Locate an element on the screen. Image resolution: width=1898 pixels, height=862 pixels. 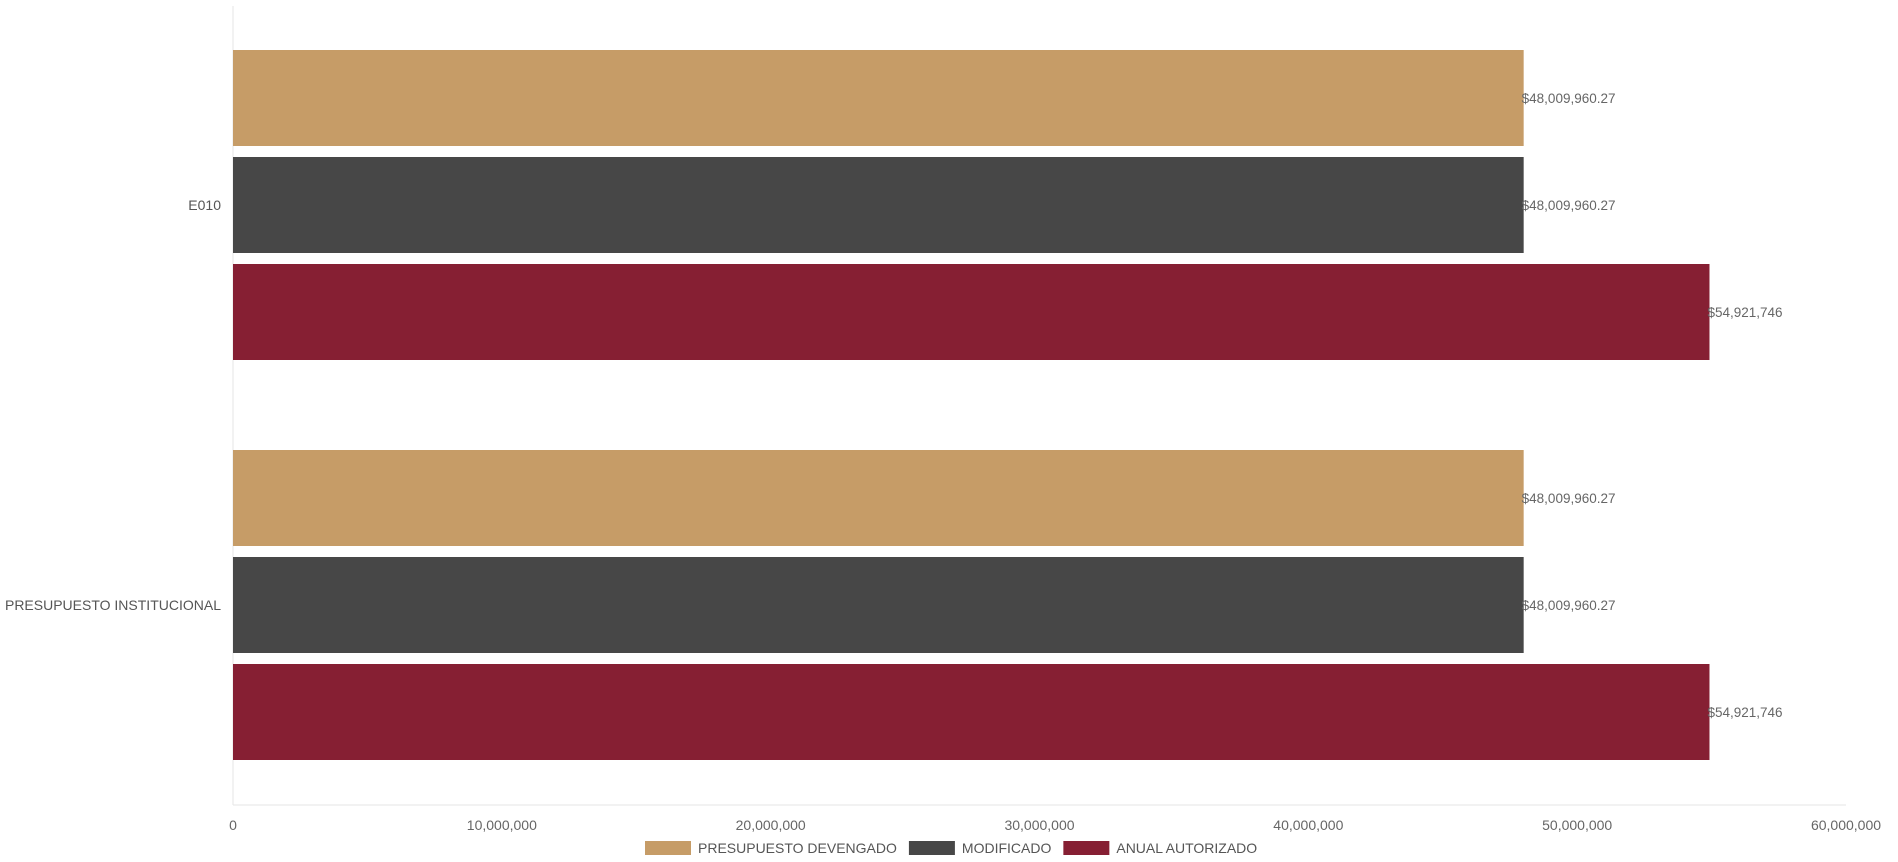
legend-item-label: MODIFICADO is located at coordinates (1007, 848).